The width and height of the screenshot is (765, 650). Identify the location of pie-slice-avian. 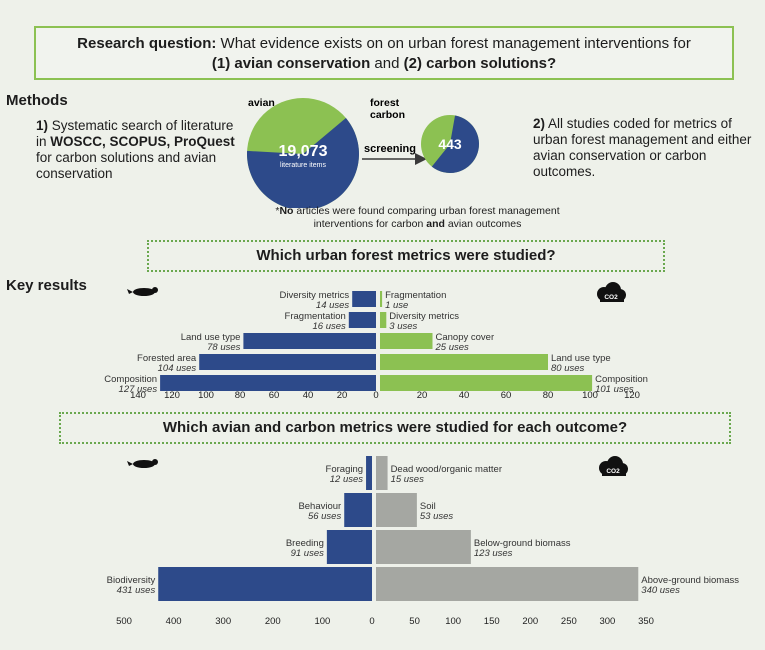
(303, 163).